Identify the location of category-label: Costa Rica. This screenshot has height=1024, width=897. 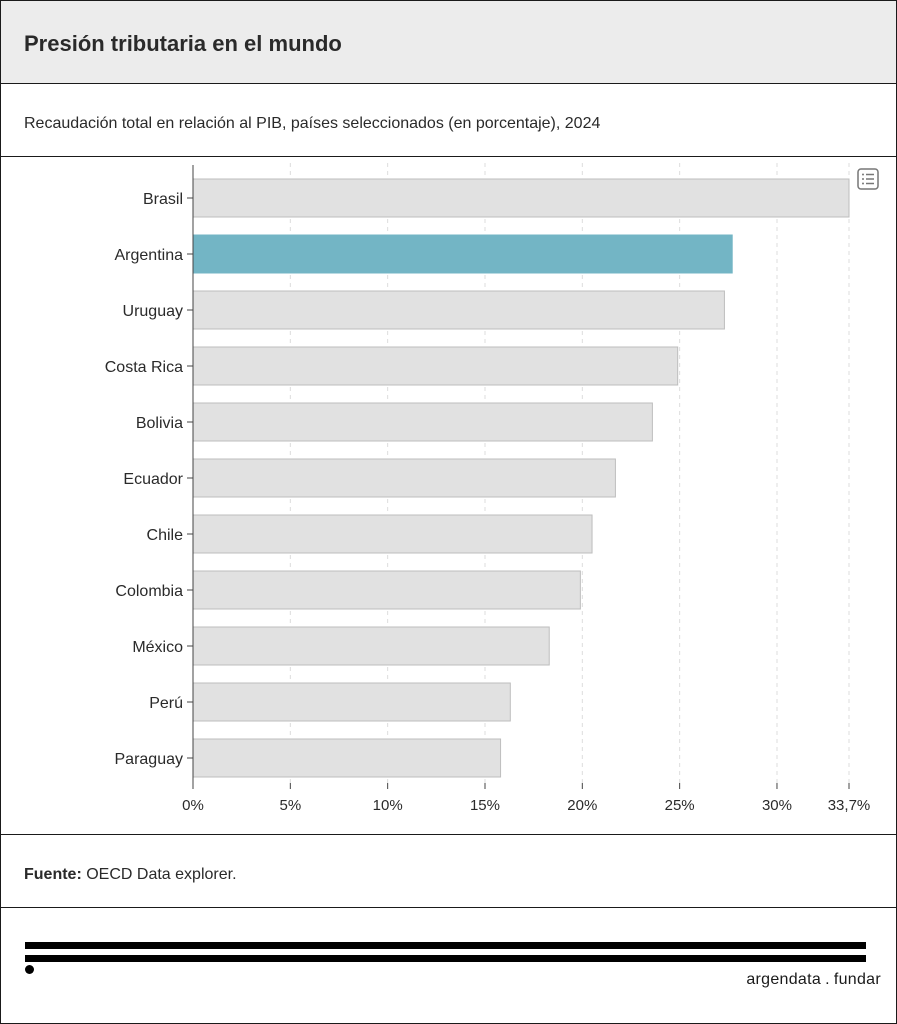
(144, 367).